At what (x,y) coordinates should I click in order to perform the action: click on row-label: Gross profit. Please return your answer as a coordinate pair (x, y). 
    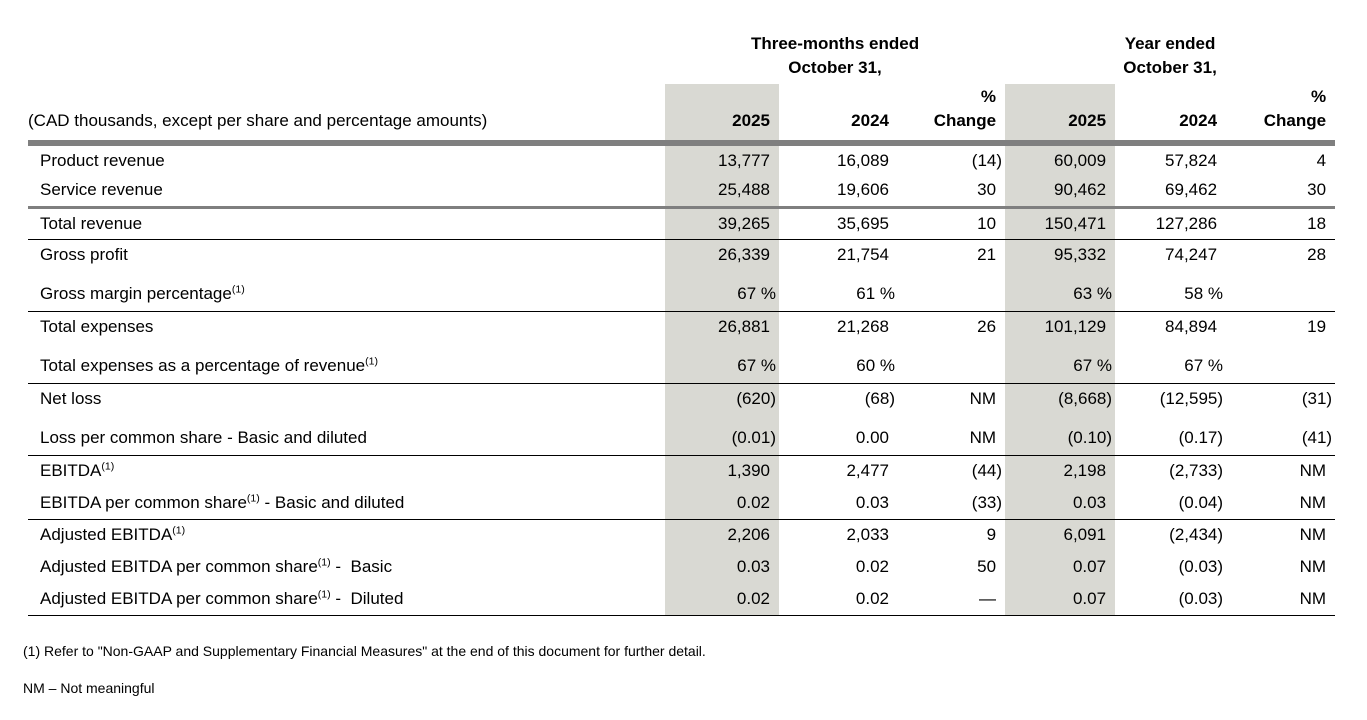
    Looking at the image, I should click on (346, 255).